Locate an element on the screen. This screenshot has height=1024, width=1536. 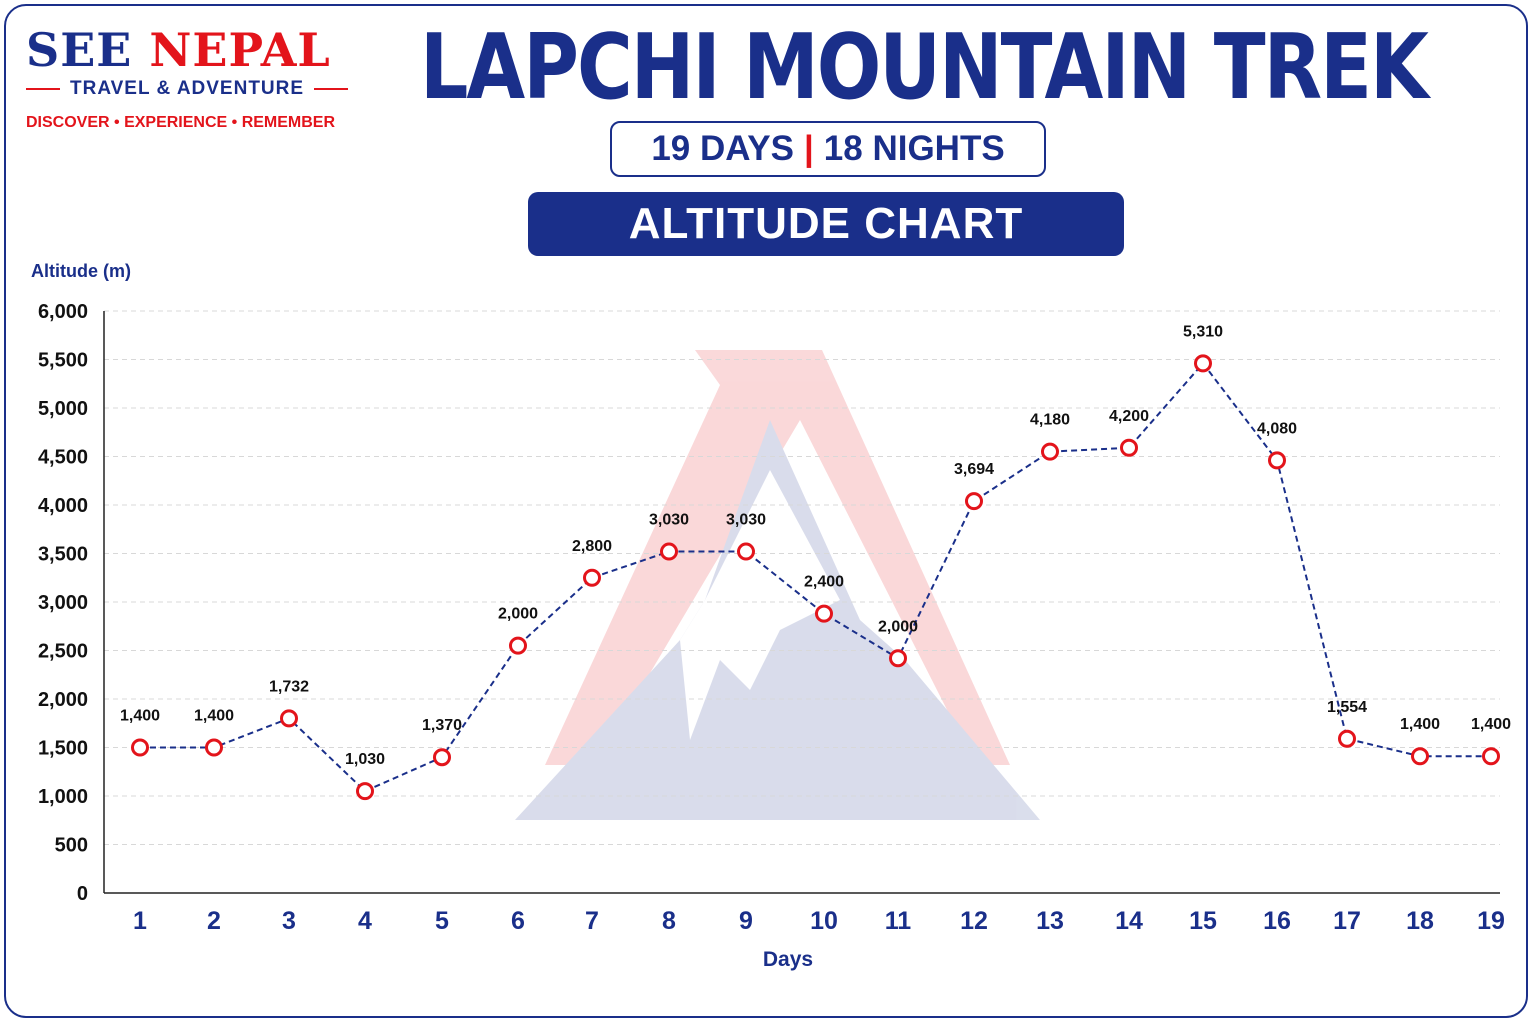
x-tick-label: 13 is located at coordinates (1050, 921).